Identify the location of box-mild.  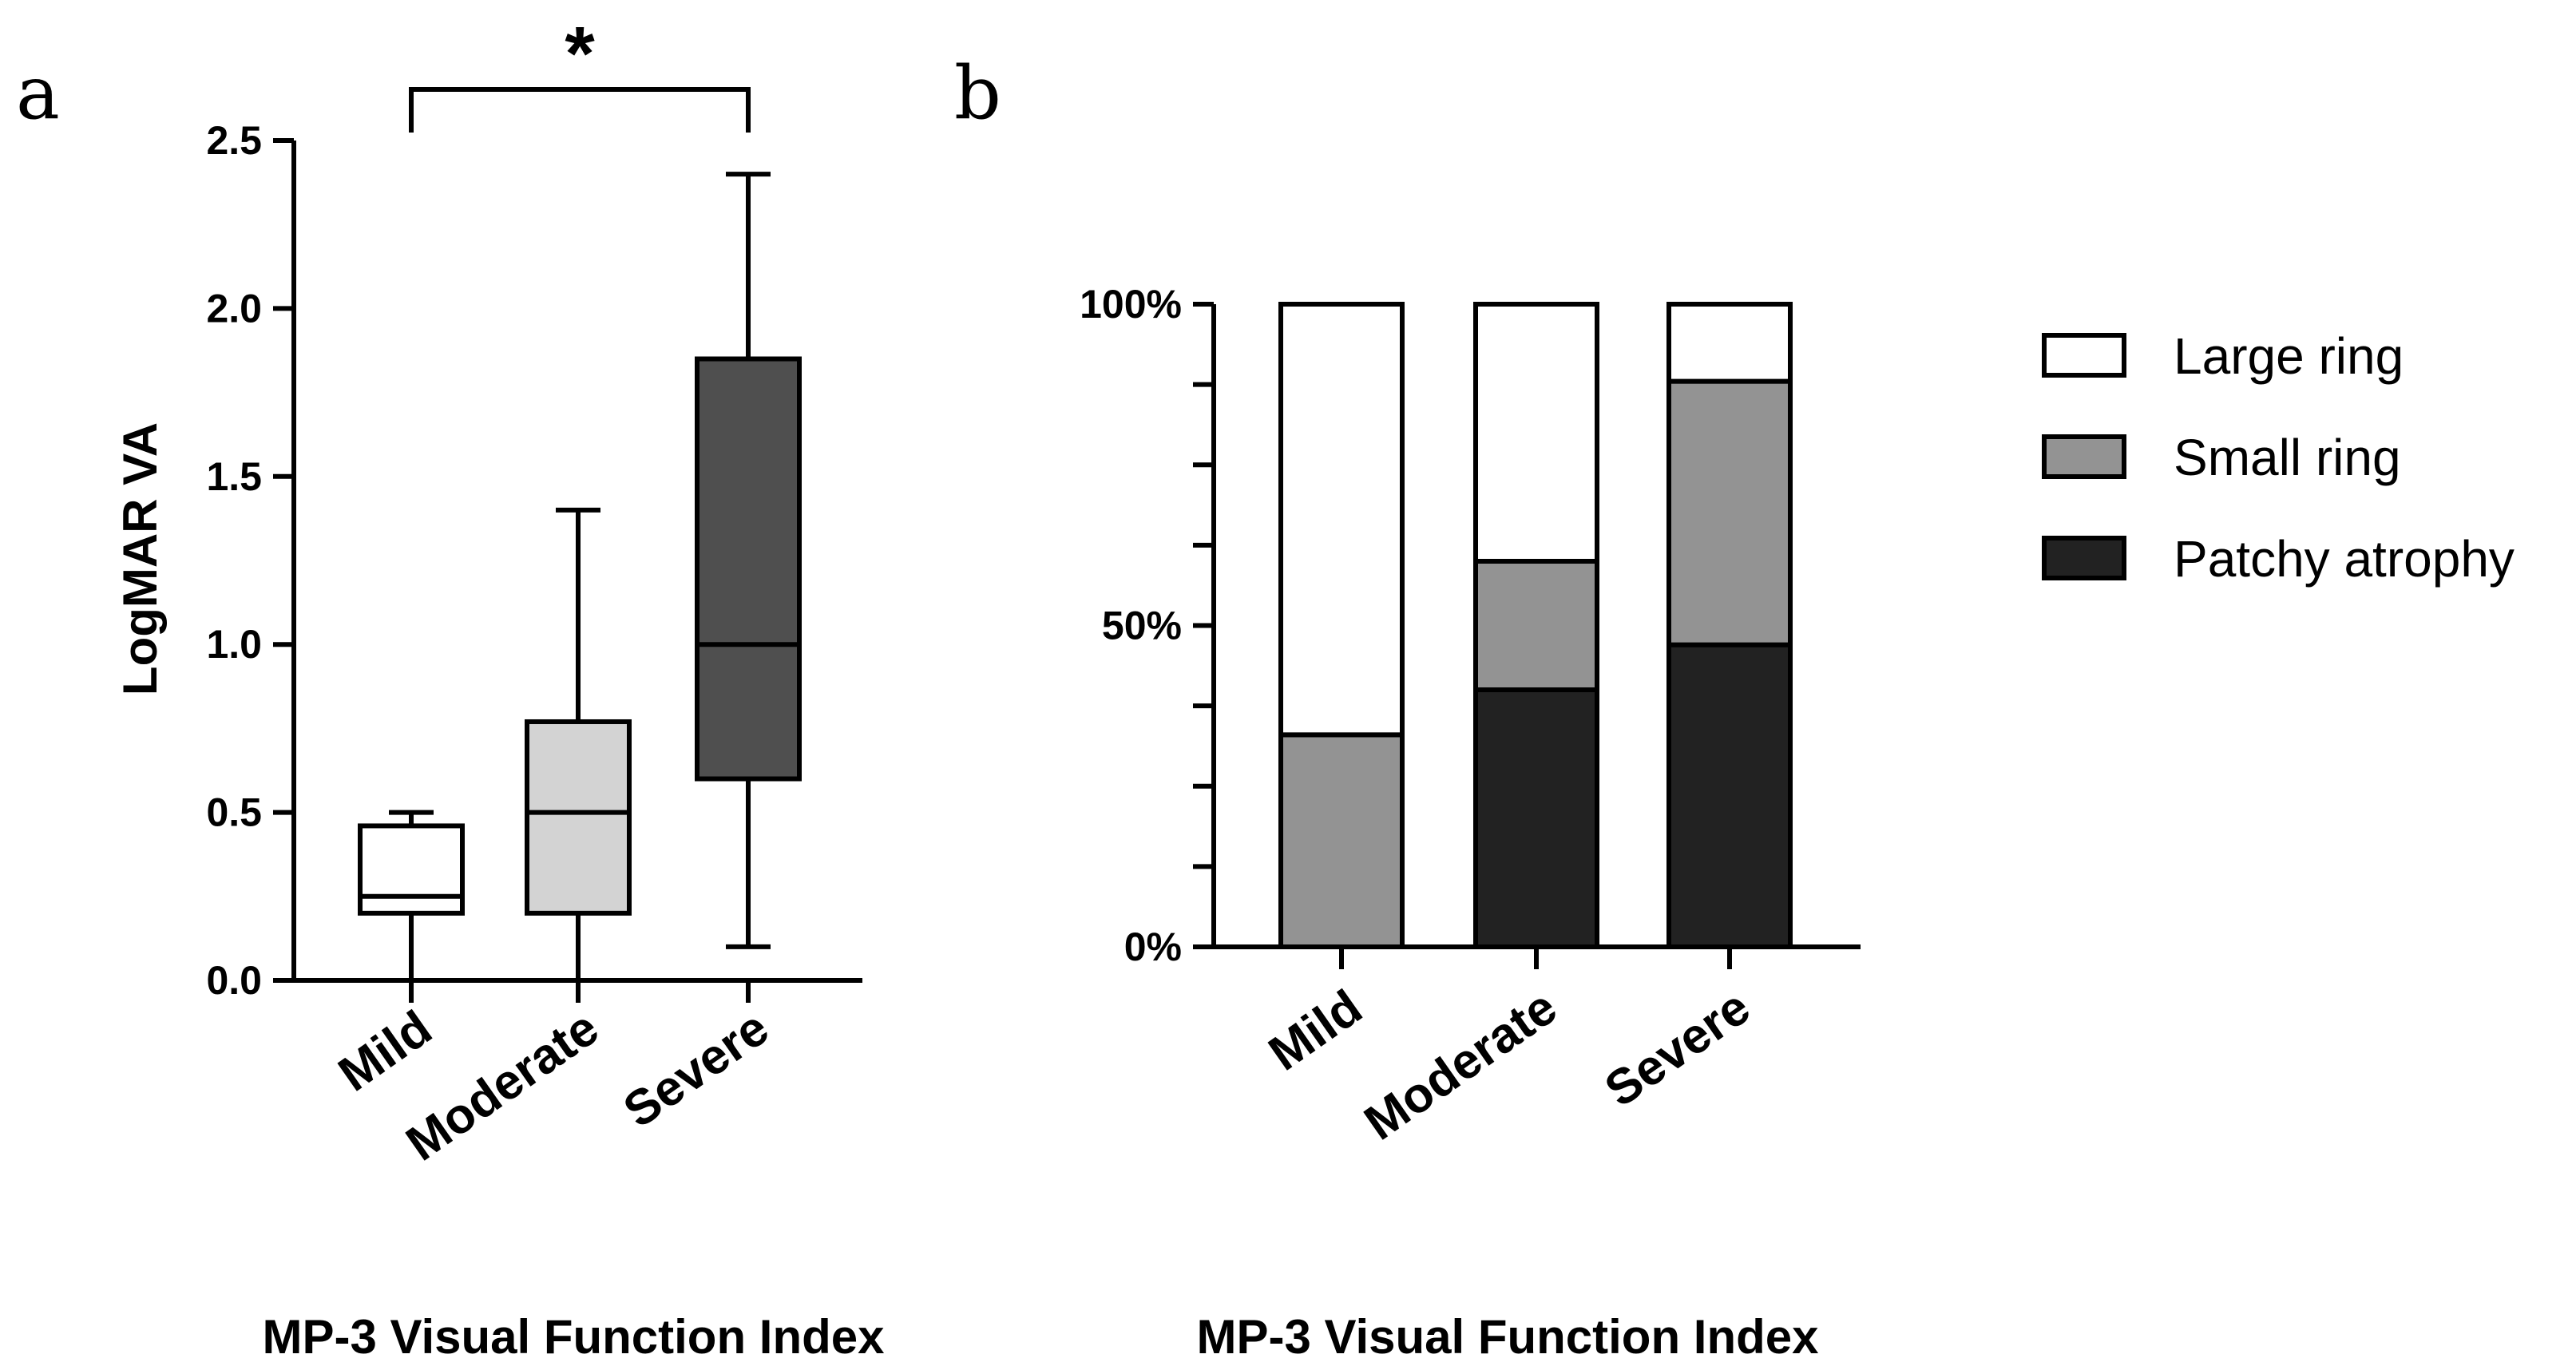
(411, 869).